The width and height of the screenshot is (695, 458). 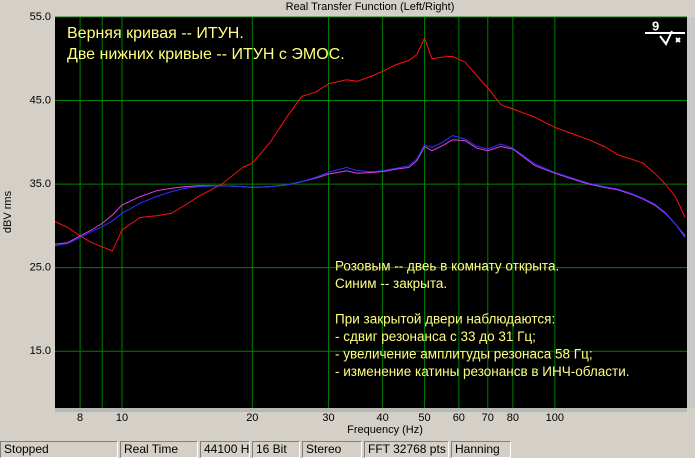 I want to click on y-tick-label: 15.0, so click(x=40, y=351).